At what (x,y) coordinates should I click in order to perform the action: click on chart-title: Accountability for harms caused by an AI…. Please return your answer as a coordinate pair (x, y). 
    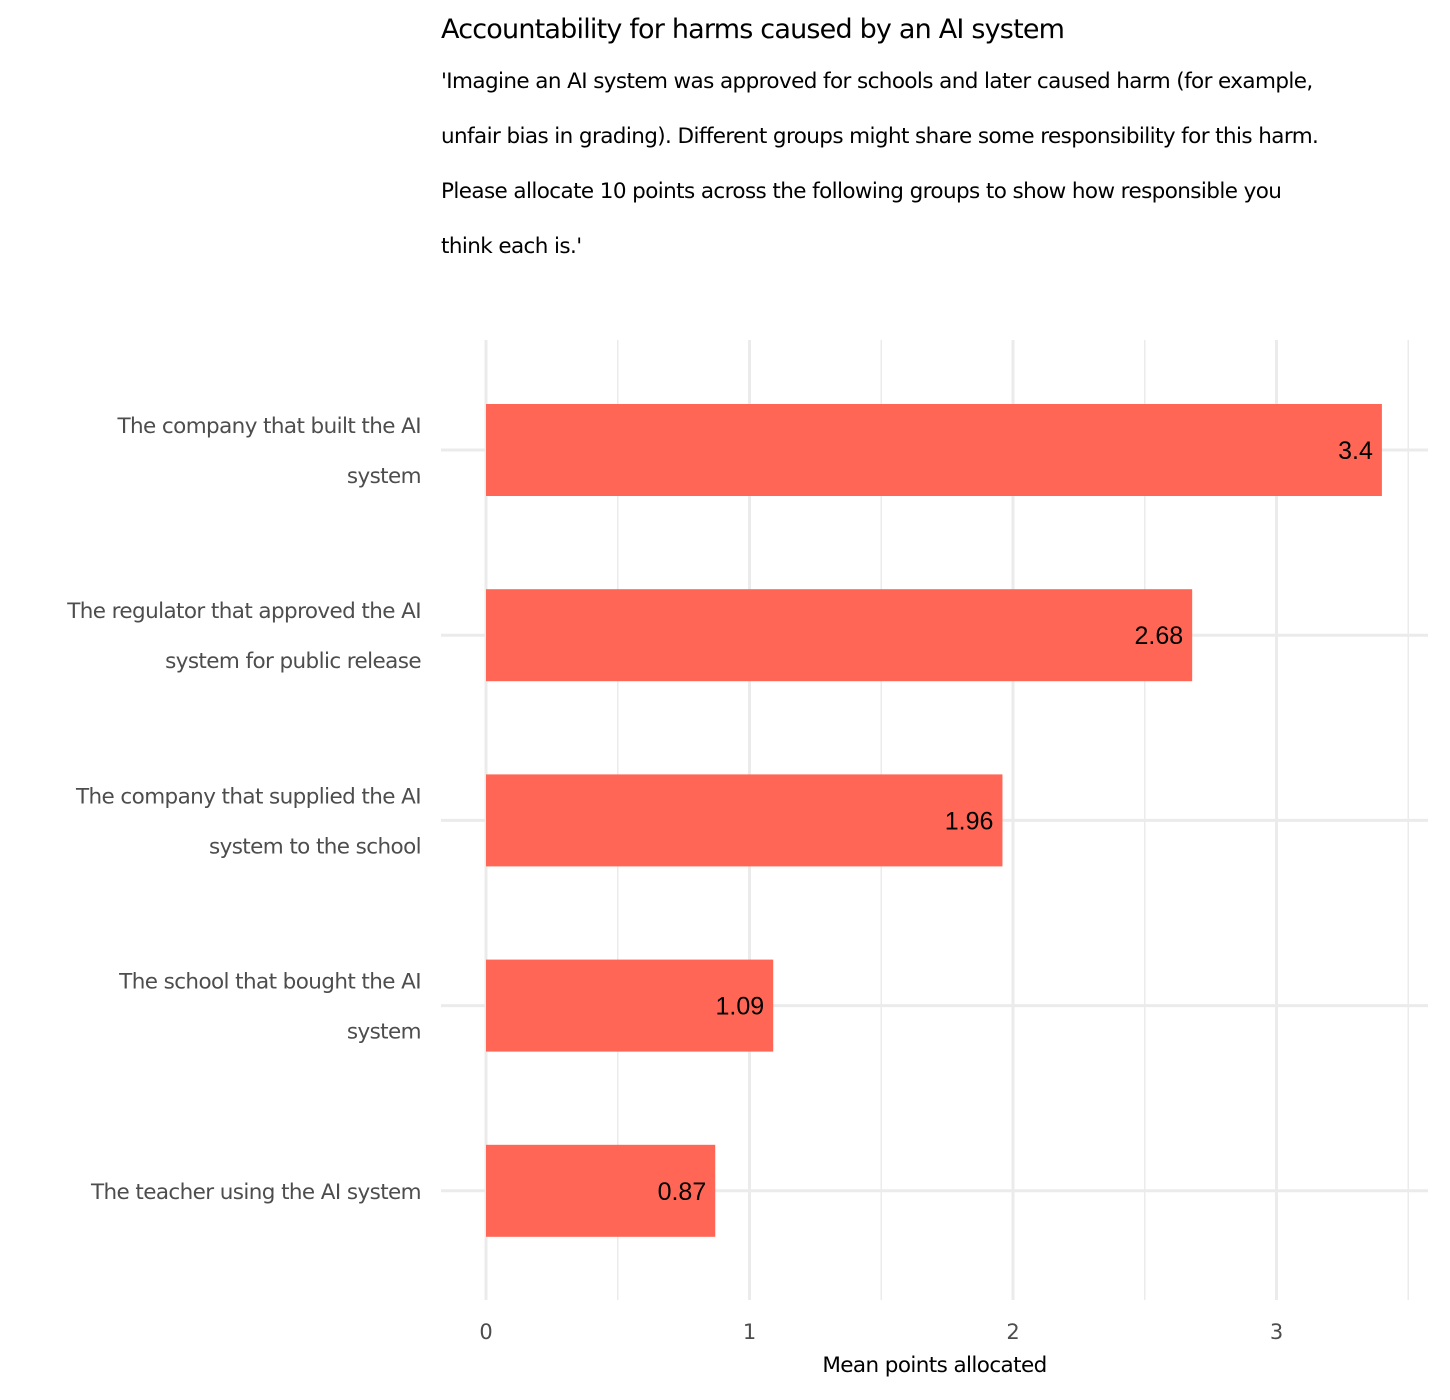
    Looking at the image, I should click on (753, 29).